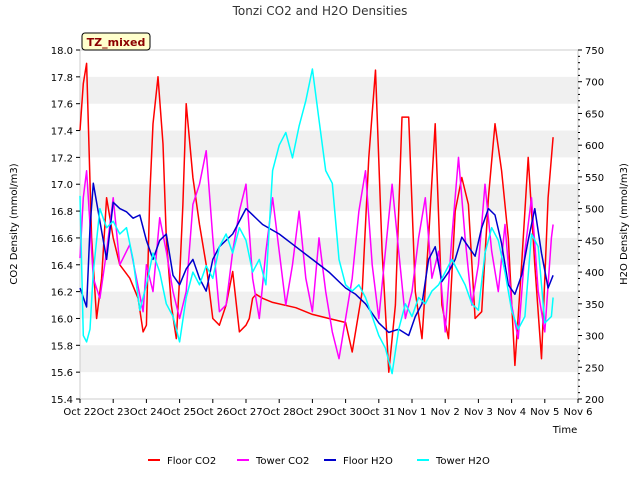 The height and width of the screenshot is (480, 640). What do you see at coordinates (594, 273) in the screenshot?
I see `y-right-tick-label: 400` at bounding box center [594, 273].